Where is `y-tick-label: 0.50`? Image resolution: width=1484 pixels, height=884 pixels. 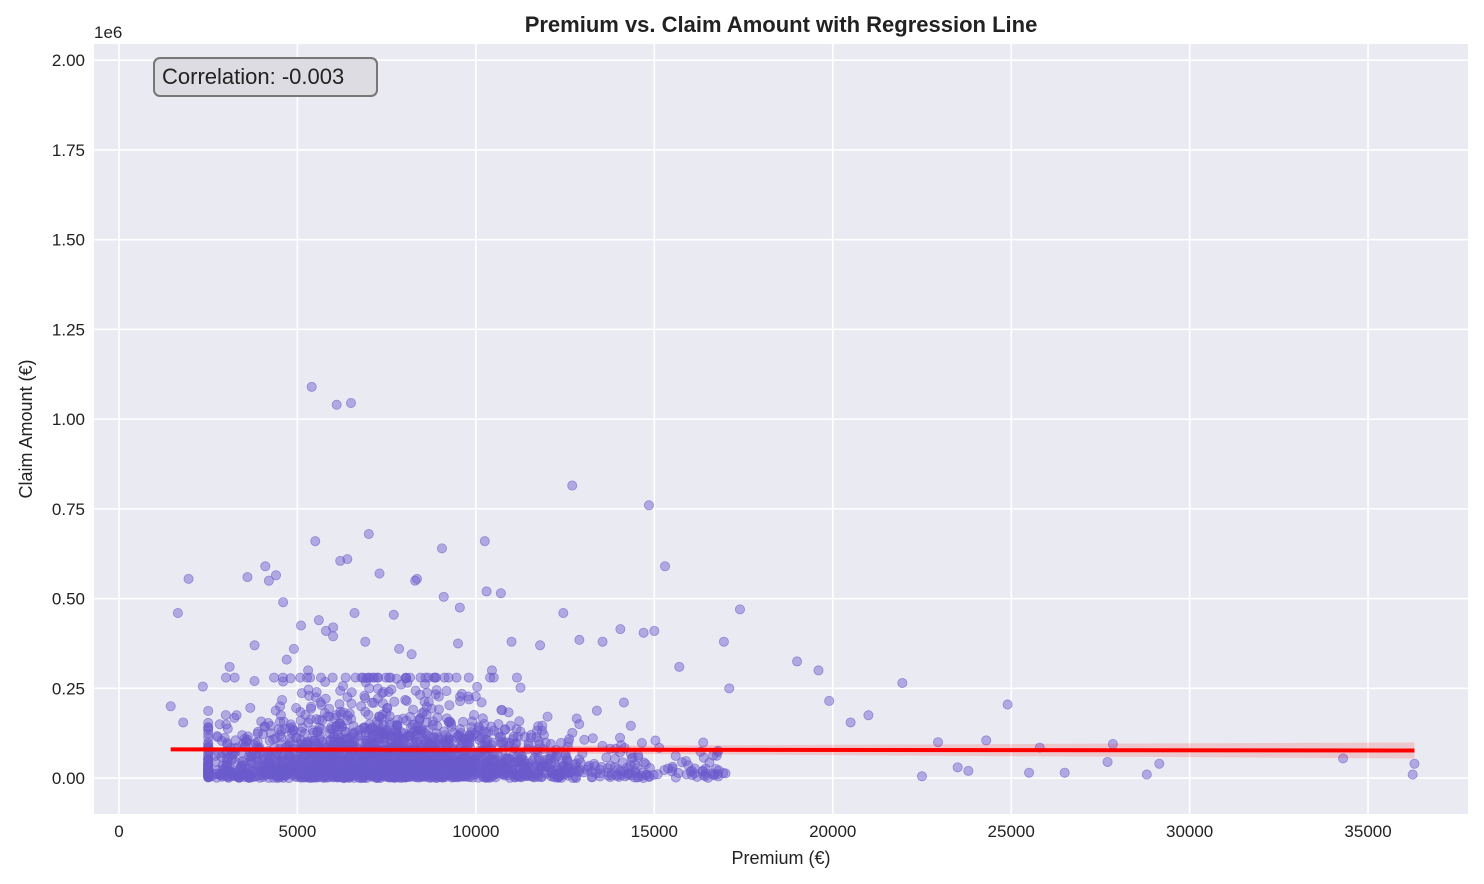
y-tick-label: 0.50 is located at coordinates (68, 599).